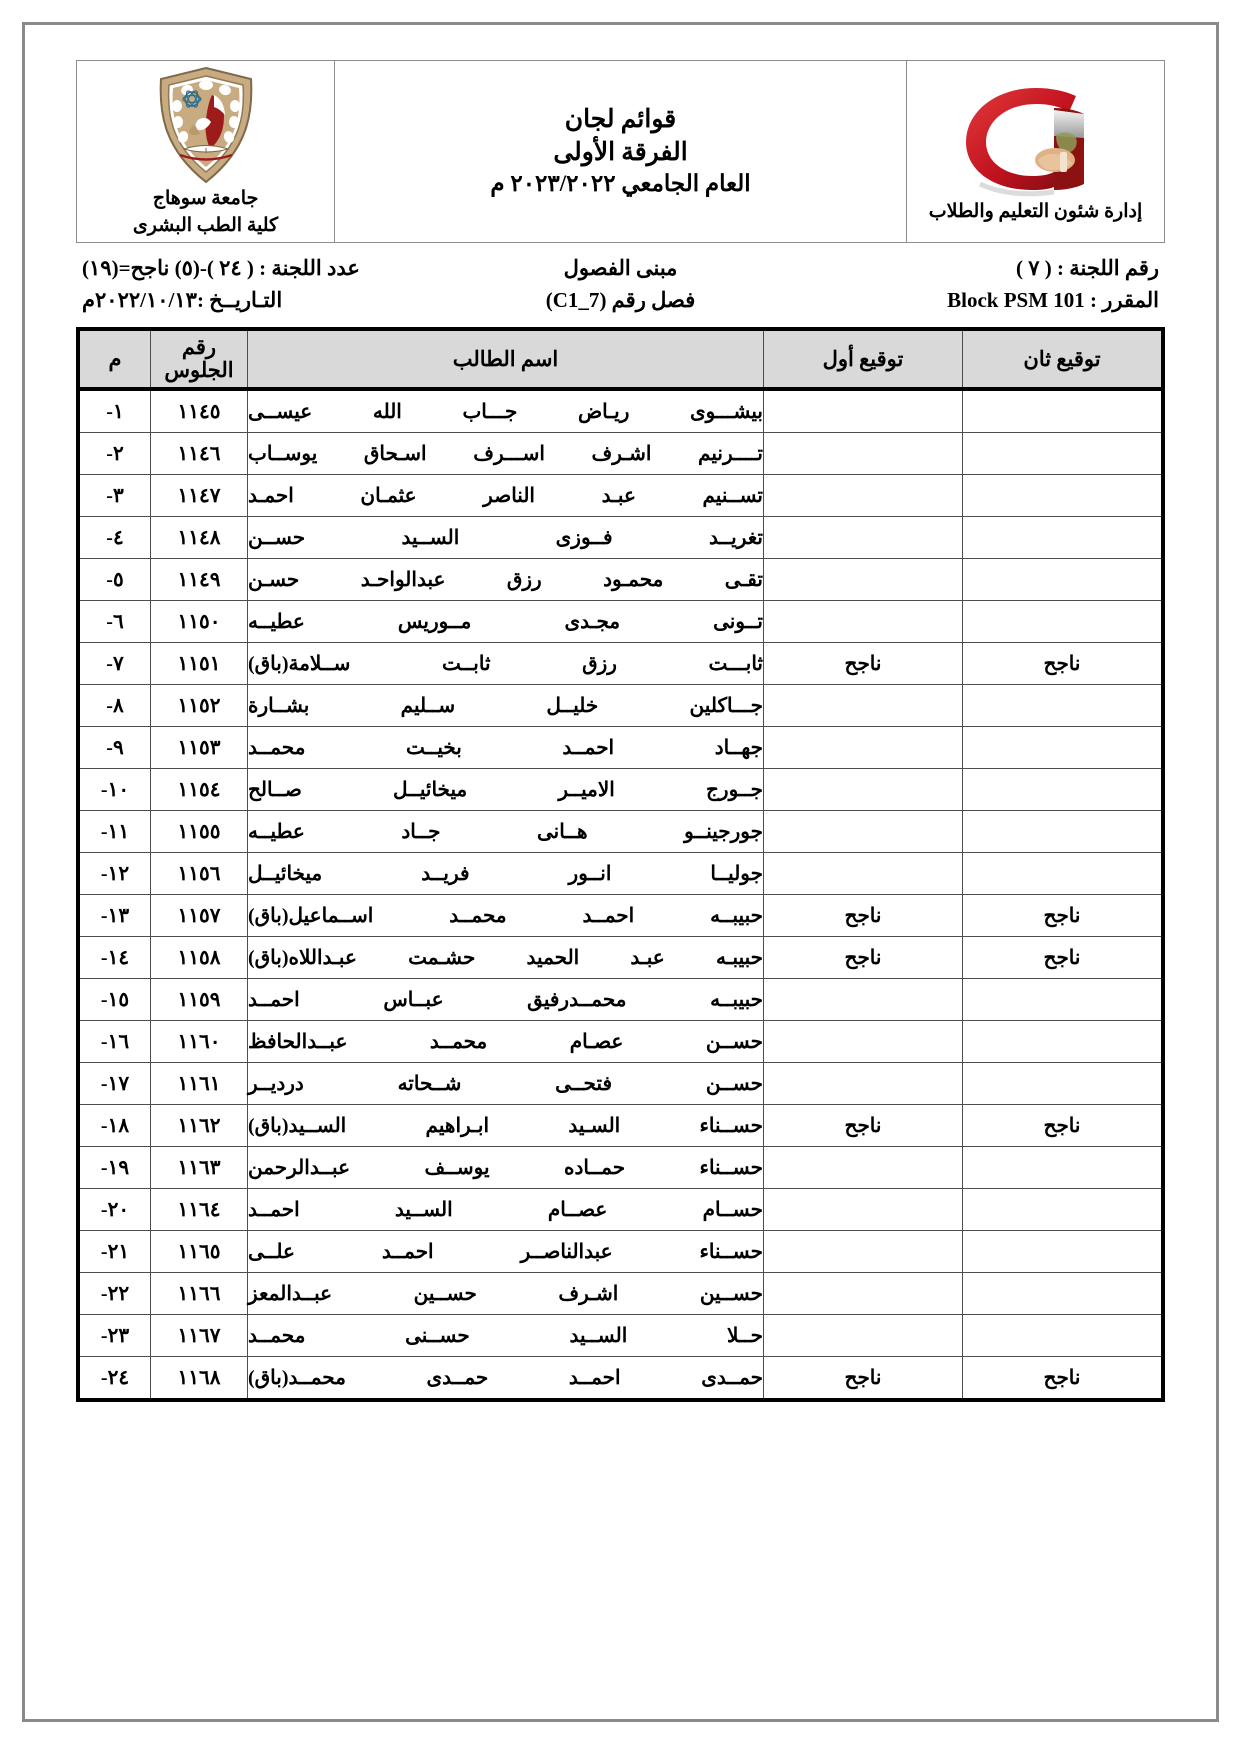 The width and height of the screenshot is (1241, 1754). I want to click on title-line-3: العام الجامعي ٢٠٢٣/٢٠٢٢ م, so click(620, 184).